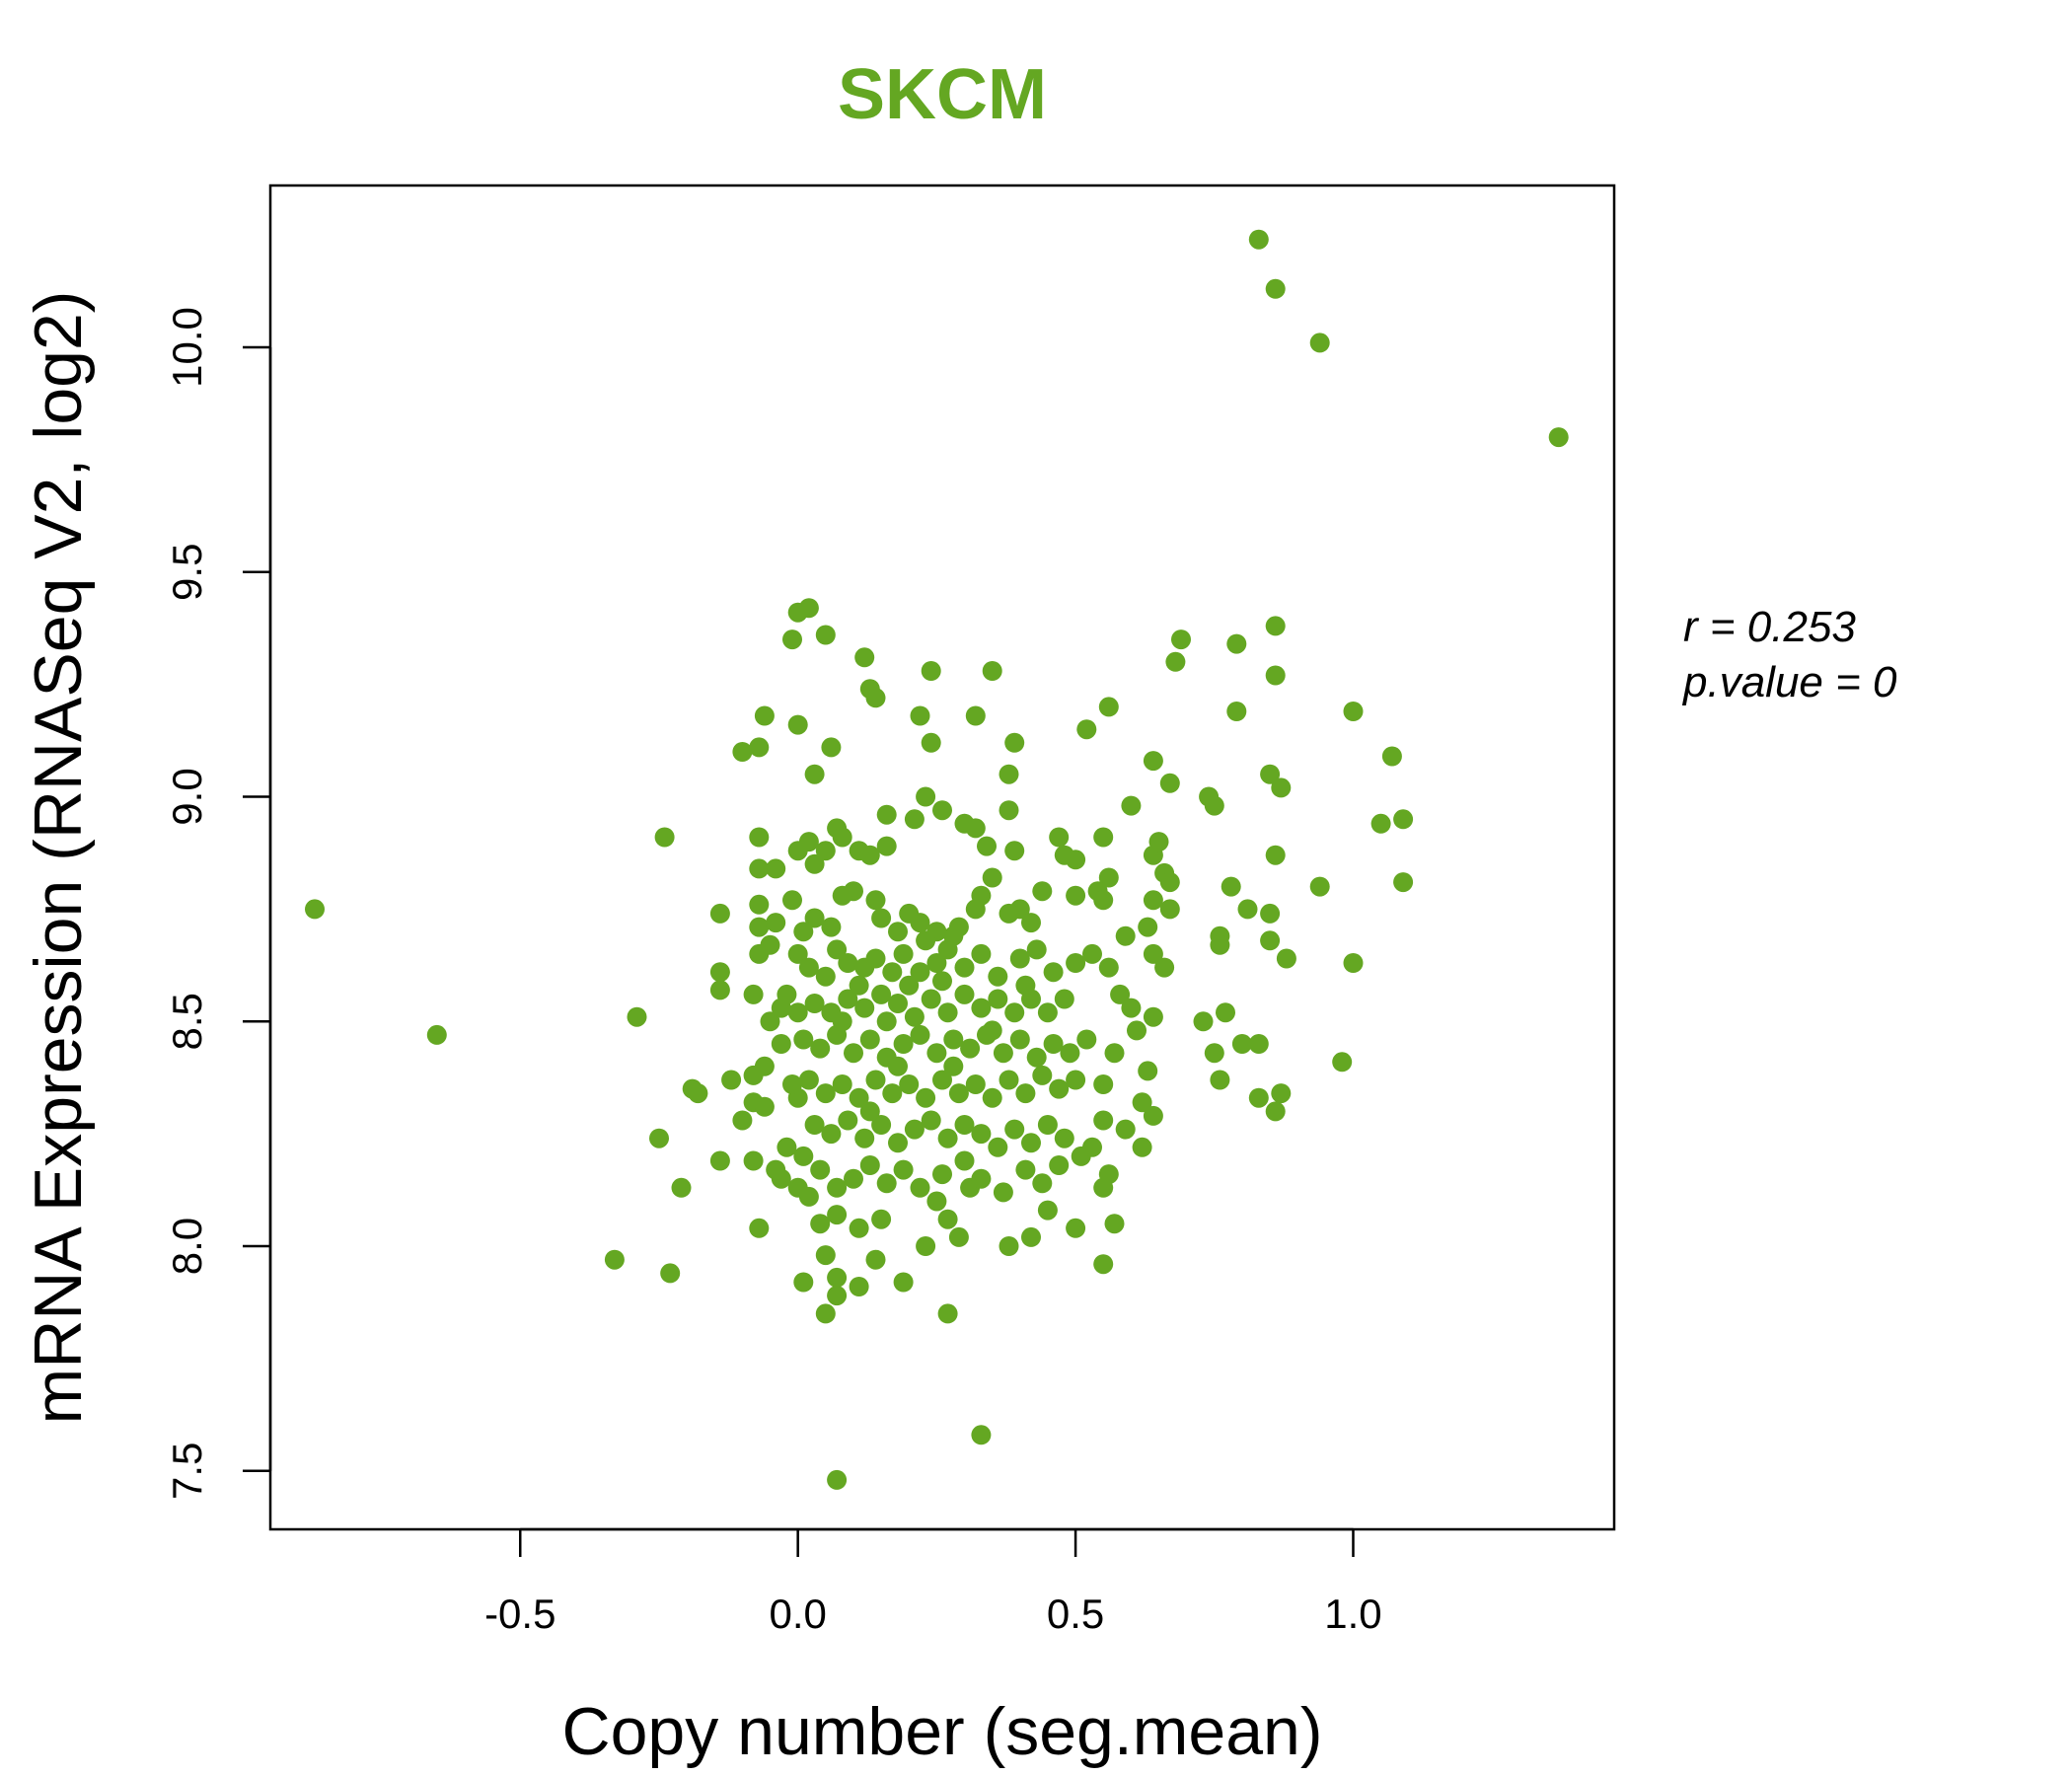 This screenshot has width=2072, height=1776. What do you see at coordinates (187, 1472) in the screenshot?
I see `y-tick-label: 7.5` at bounding box center [187, 1472].